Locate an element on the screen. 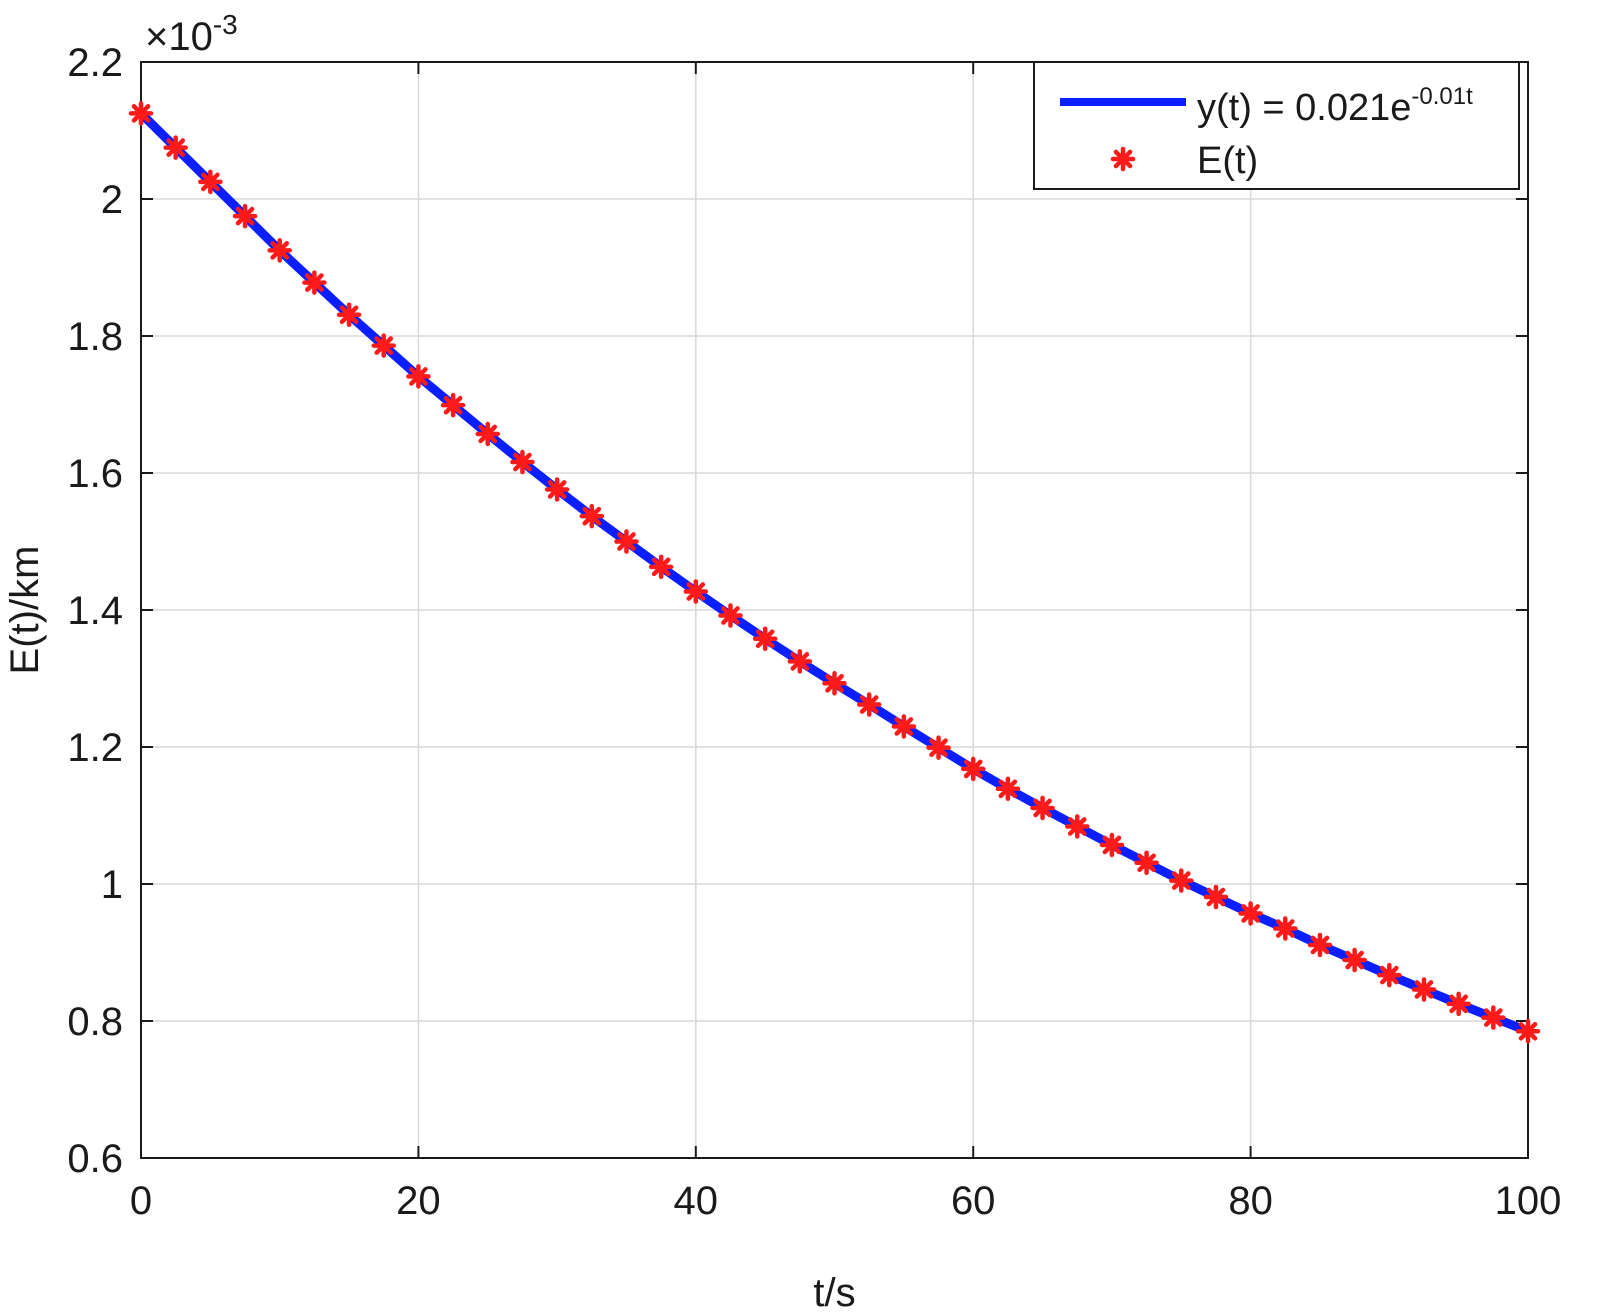 This screenshot has height=1313, width=1600. y-tick-label: 1.2 is located at coordinates (95, 748).